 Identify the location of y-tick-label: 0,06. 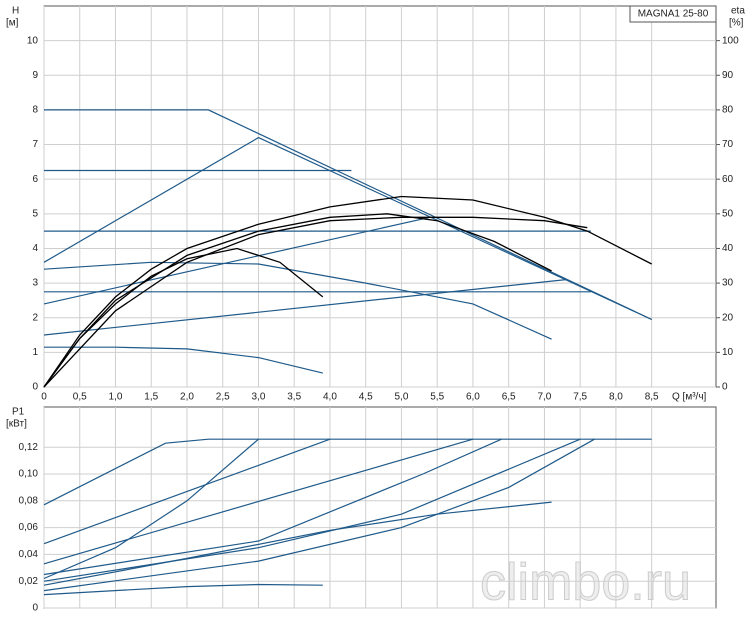
(29, 527).